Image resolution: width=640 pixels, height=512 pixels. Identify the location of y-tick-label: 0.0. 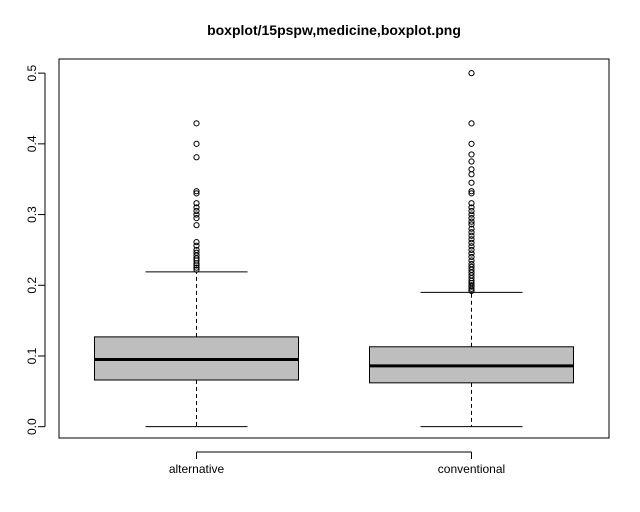
(32, 426).